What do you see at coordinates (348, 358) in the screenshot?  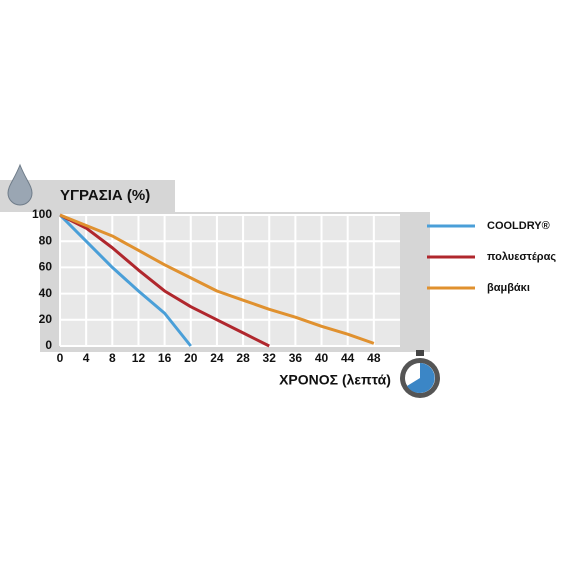 I see `x-tick-label: 44` at bounding box center [348, 358].